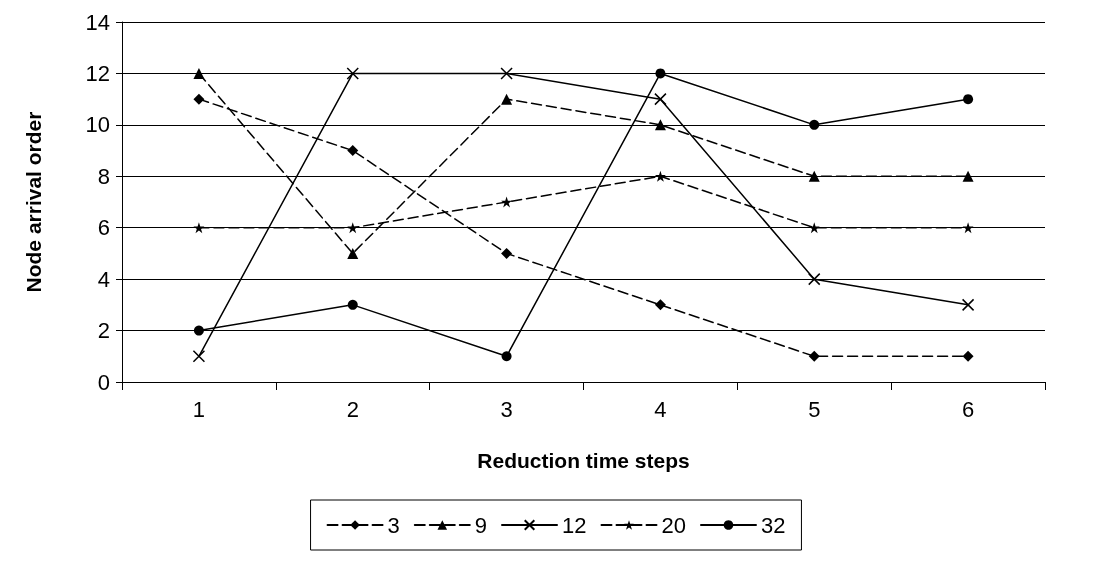 The image size is (1112, 588). Describe the element at coordinates (103, 176) in the screenshot. I see `y-tick-label: 8` at that location.